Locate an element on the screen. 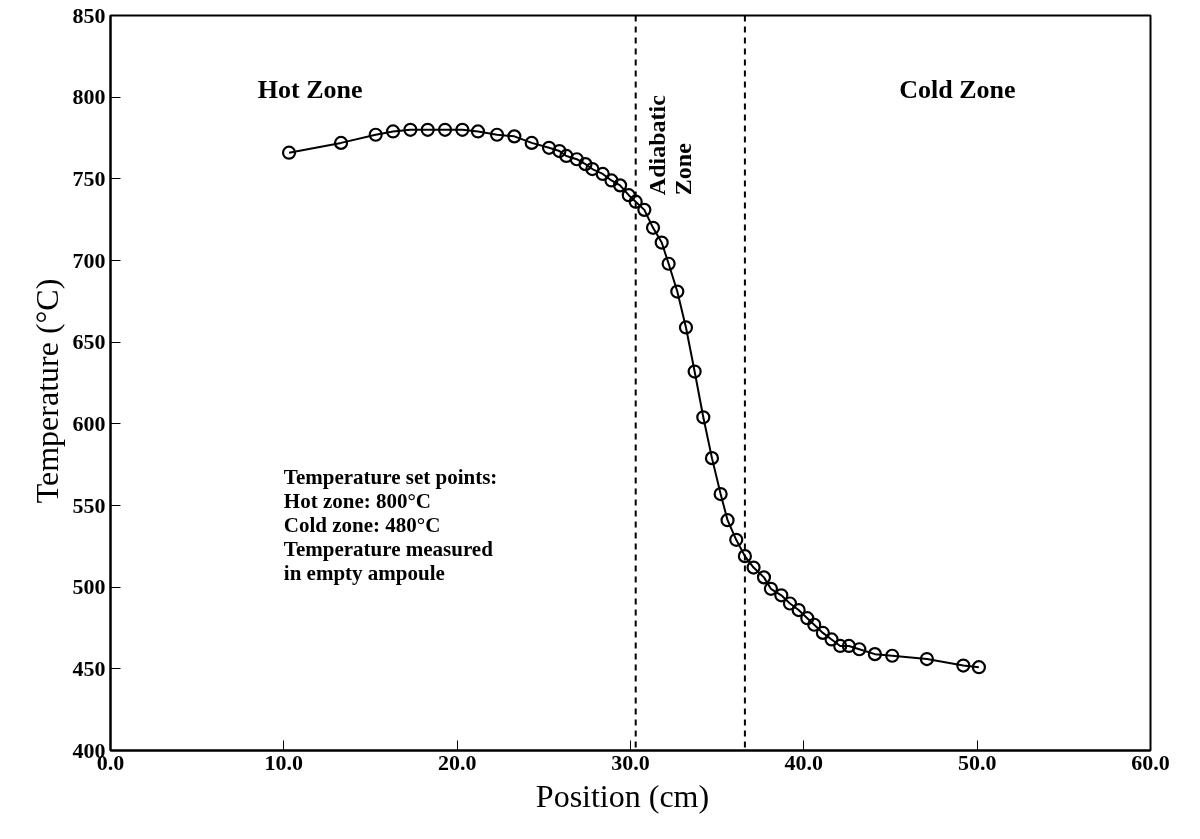 This screenshot has width=1200, height=839. x-tick-label: 50.0 is located at coordinates (977, 762).